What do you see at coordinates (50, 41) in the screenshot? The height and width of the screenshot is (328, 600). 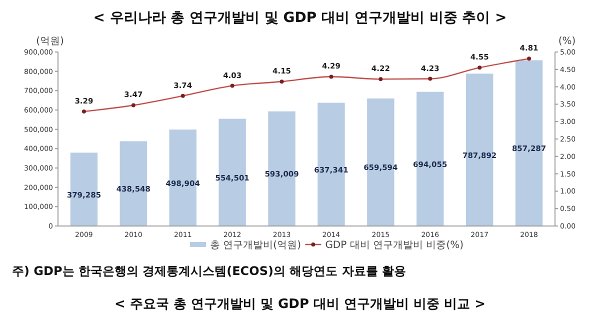 I see `y-axis-title: (억원)` at bounding box center [50, 41].